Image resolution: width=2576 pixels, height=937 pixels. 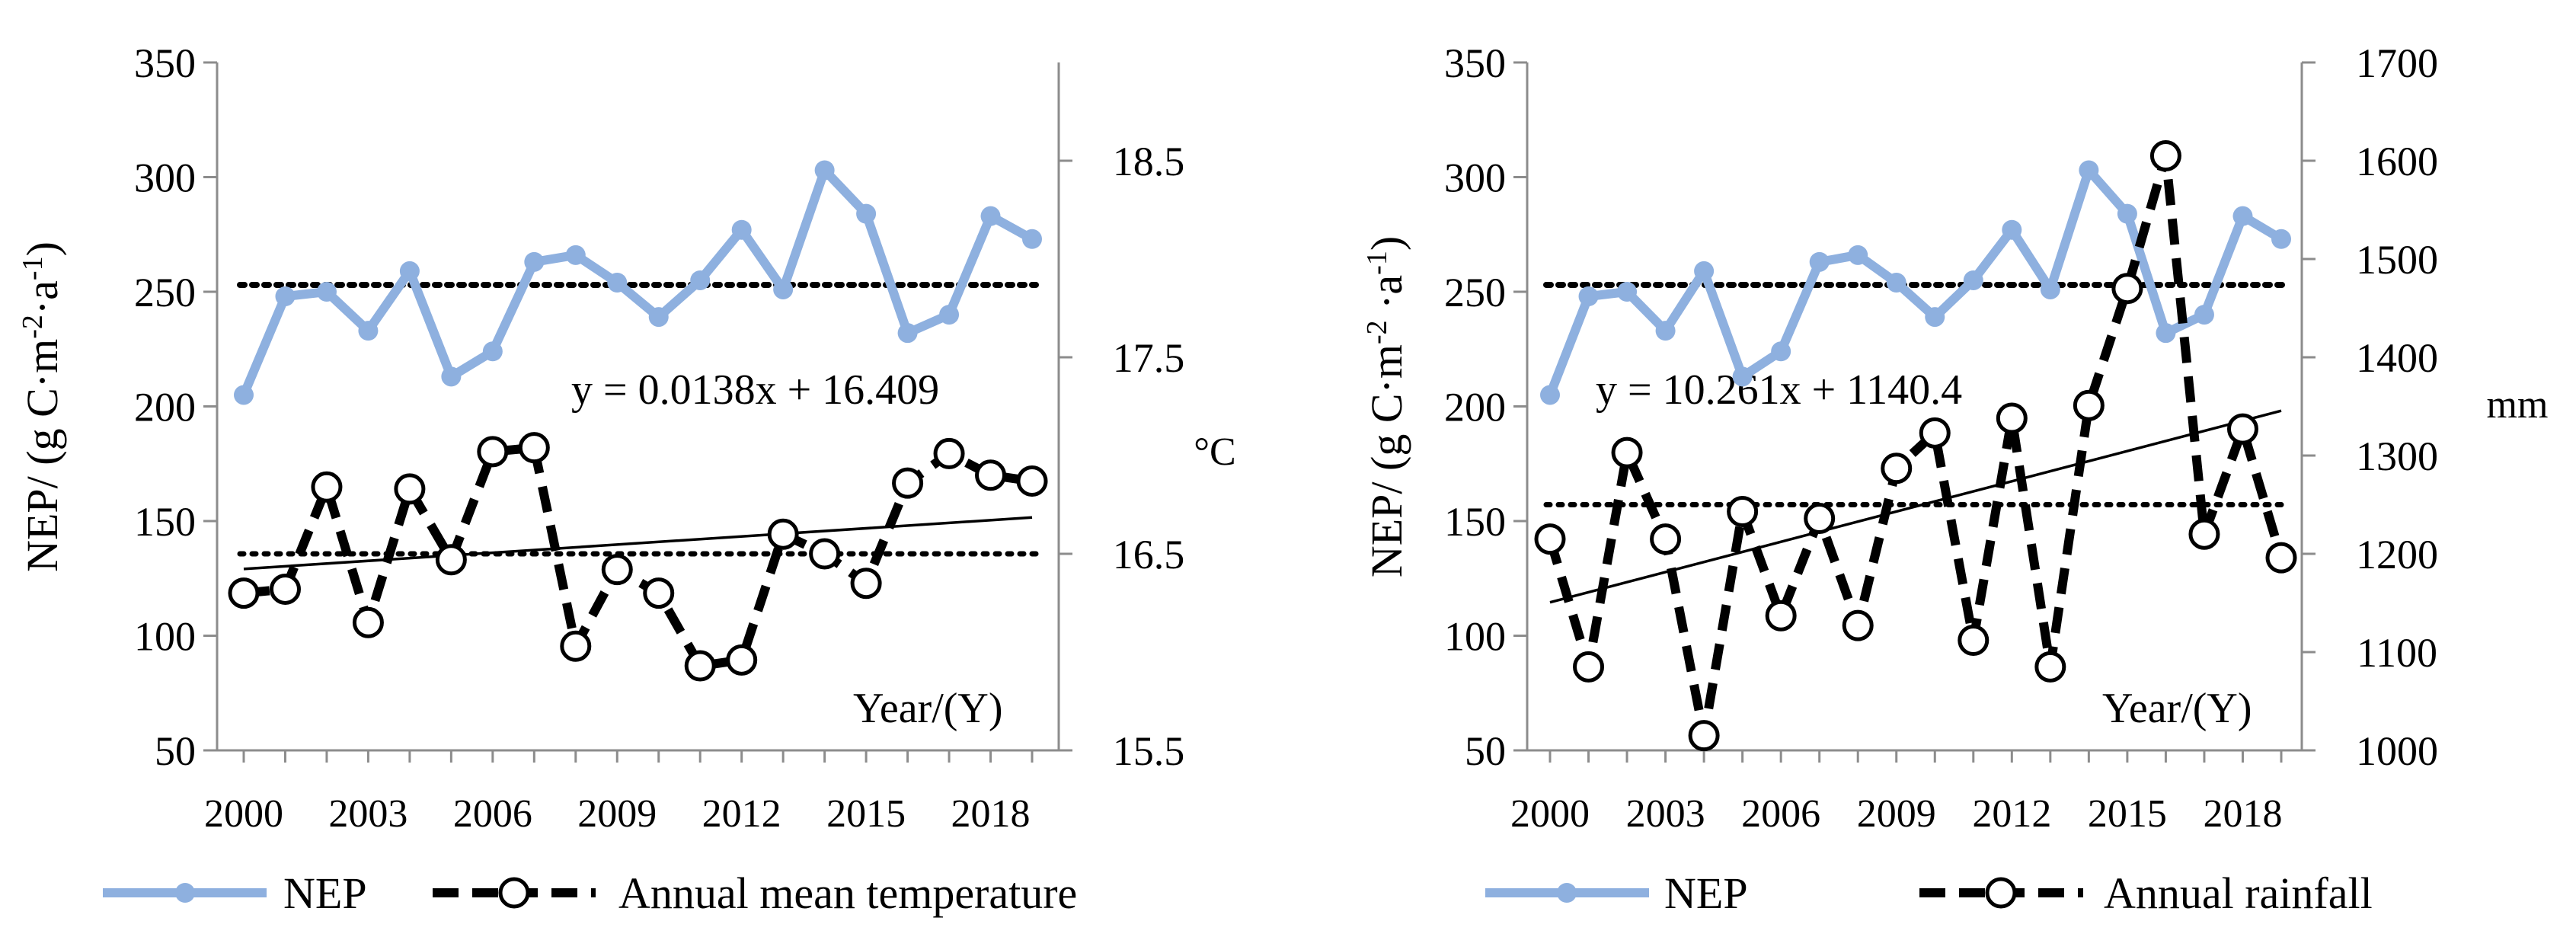 I want to click on right-axis-ticks: 1000 1100 1200 1300 1400 1500 1600 1700, so click(x=2370, y=407).